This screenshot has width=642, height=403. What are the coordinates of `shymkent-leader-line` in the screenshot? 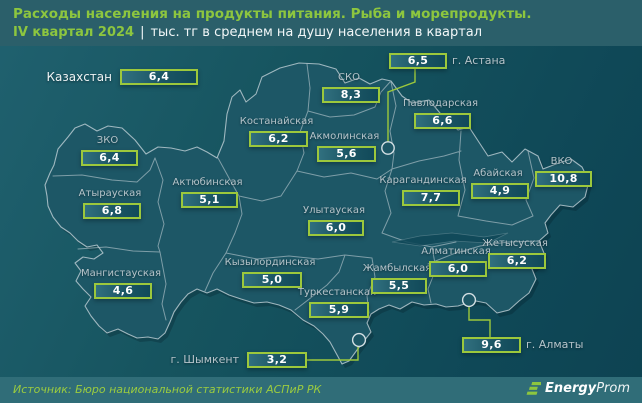 It's located at (331, 354).